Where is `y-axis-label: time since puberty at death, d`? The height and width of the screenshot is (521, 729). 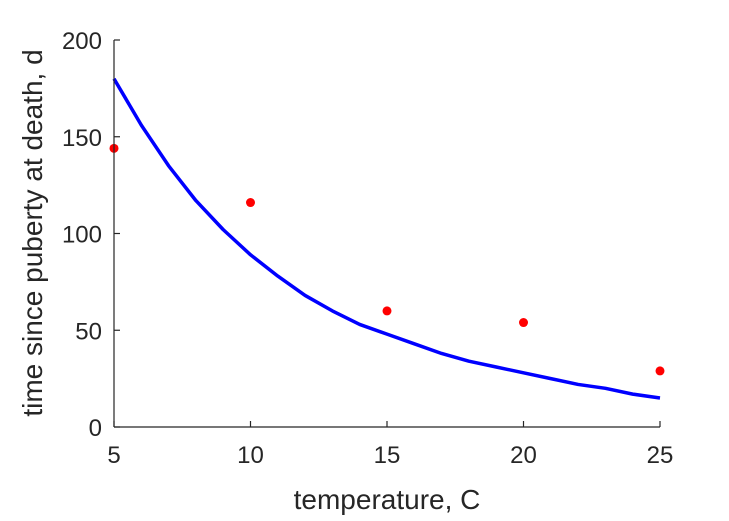
y-axis-label: time since puberty at death, d is located at coordinates (32, 232).